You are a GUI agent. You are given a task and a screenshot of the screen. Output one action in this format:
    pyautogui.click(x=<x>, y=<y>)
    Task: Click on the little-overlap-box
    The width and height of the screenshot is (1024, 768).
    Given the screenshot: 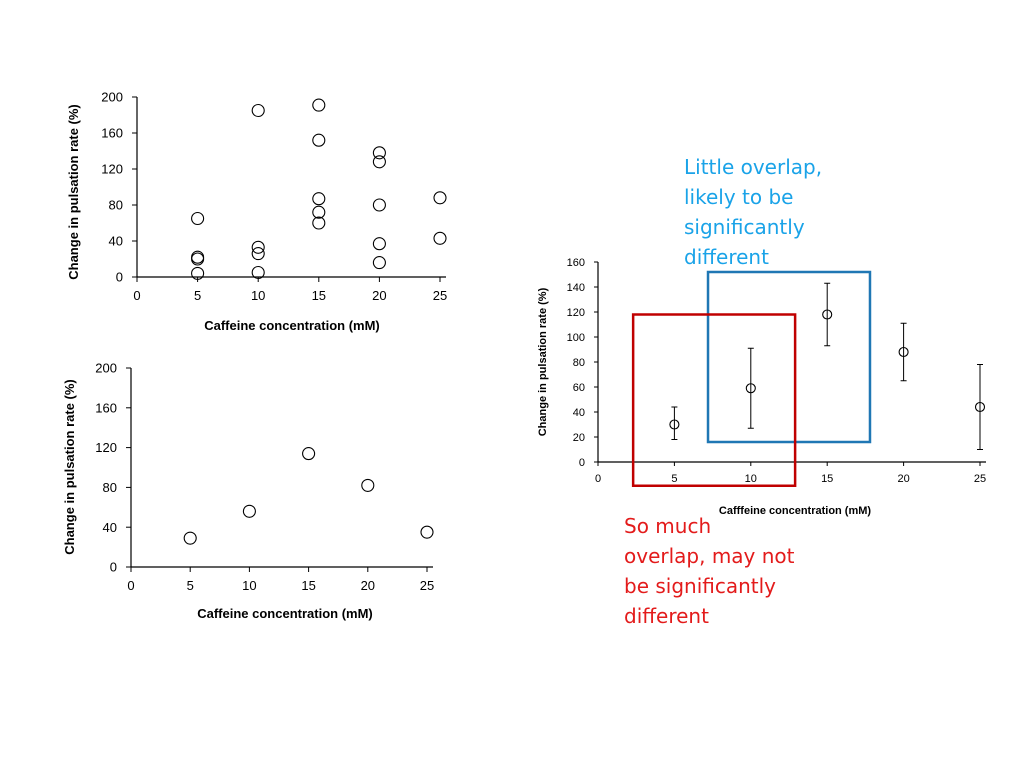 What is the action you would take?
    pyautogui.click(x=789, y=357)
    